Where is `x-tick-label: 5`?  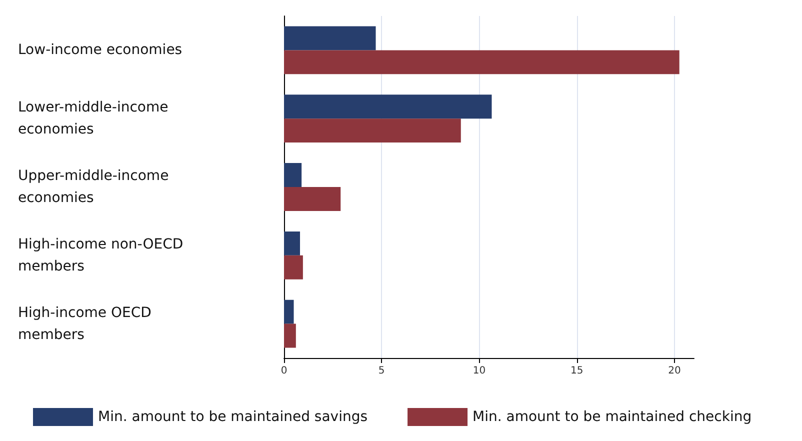
x-tick-label: 5 is located at coordinates (381, 371).